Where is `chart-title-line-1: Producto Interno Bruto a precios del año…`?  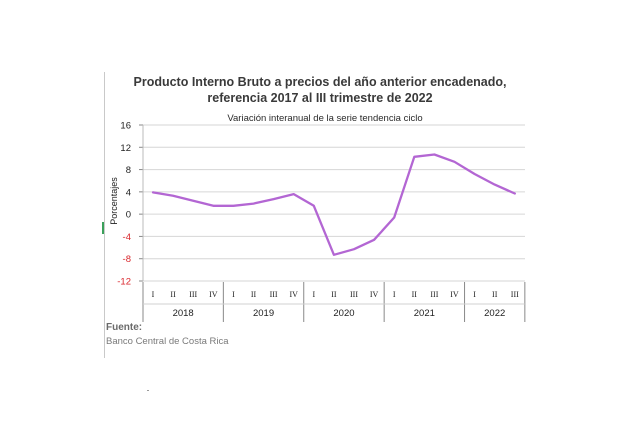
chart-title-line-1: Producto Interno Bruto a precios del año… is located at coordinates (320, 82).